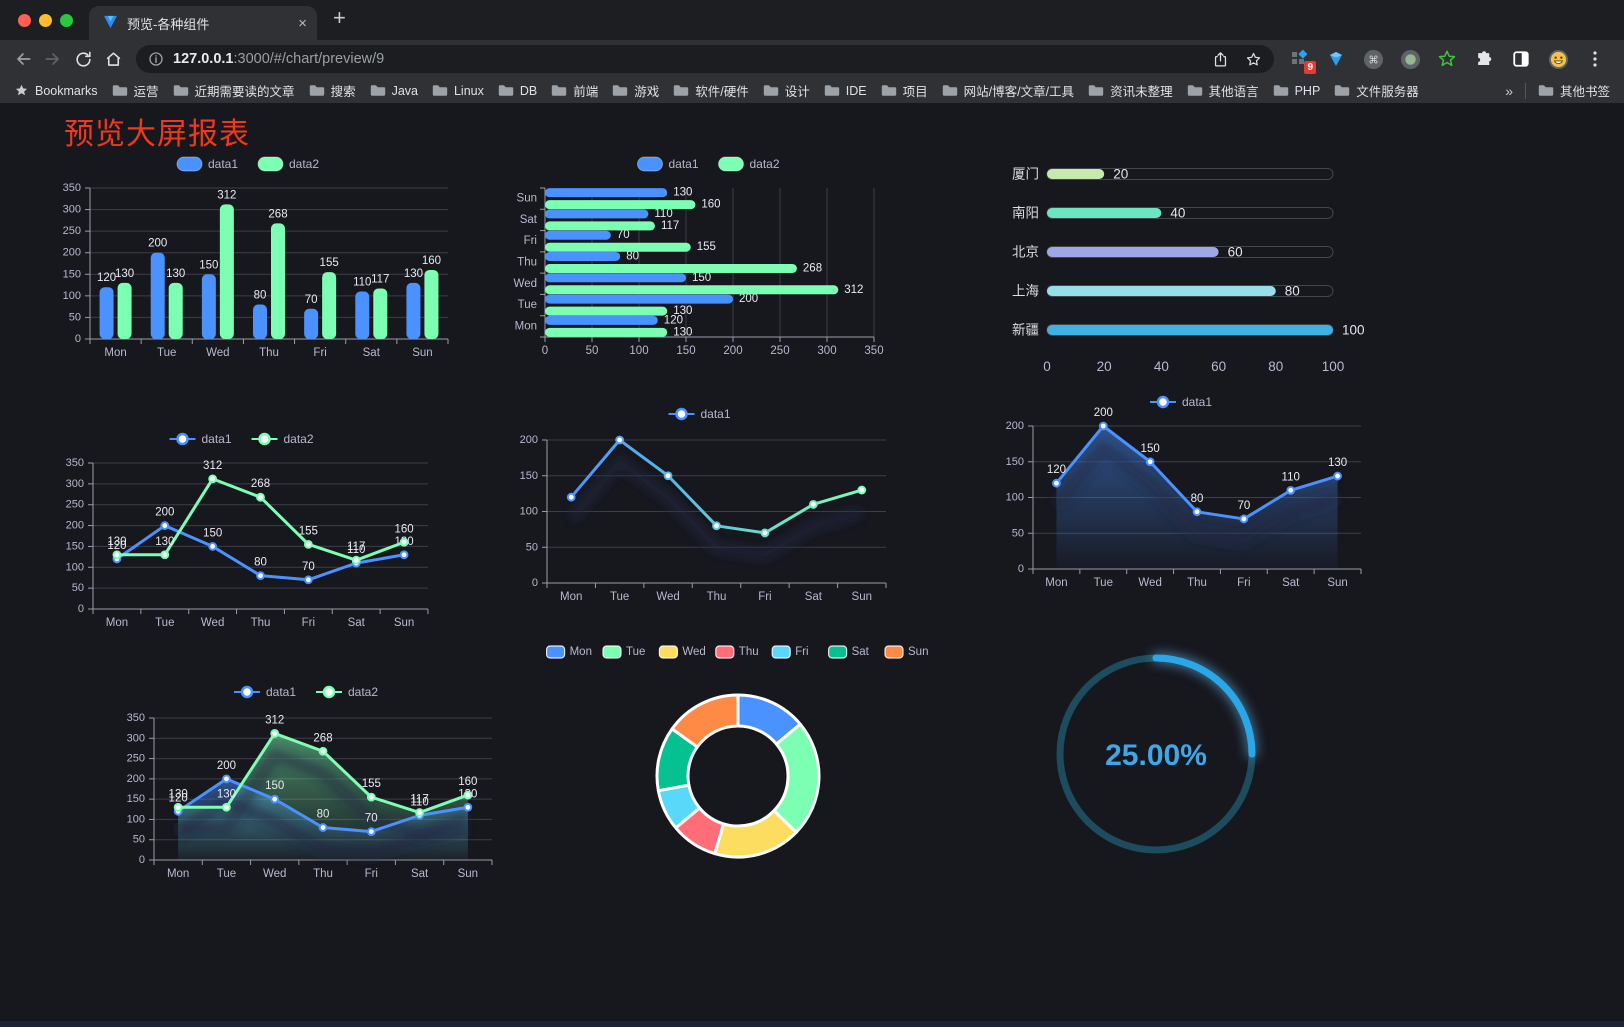  I want to click on svg-text: data1, so click(281, 692).